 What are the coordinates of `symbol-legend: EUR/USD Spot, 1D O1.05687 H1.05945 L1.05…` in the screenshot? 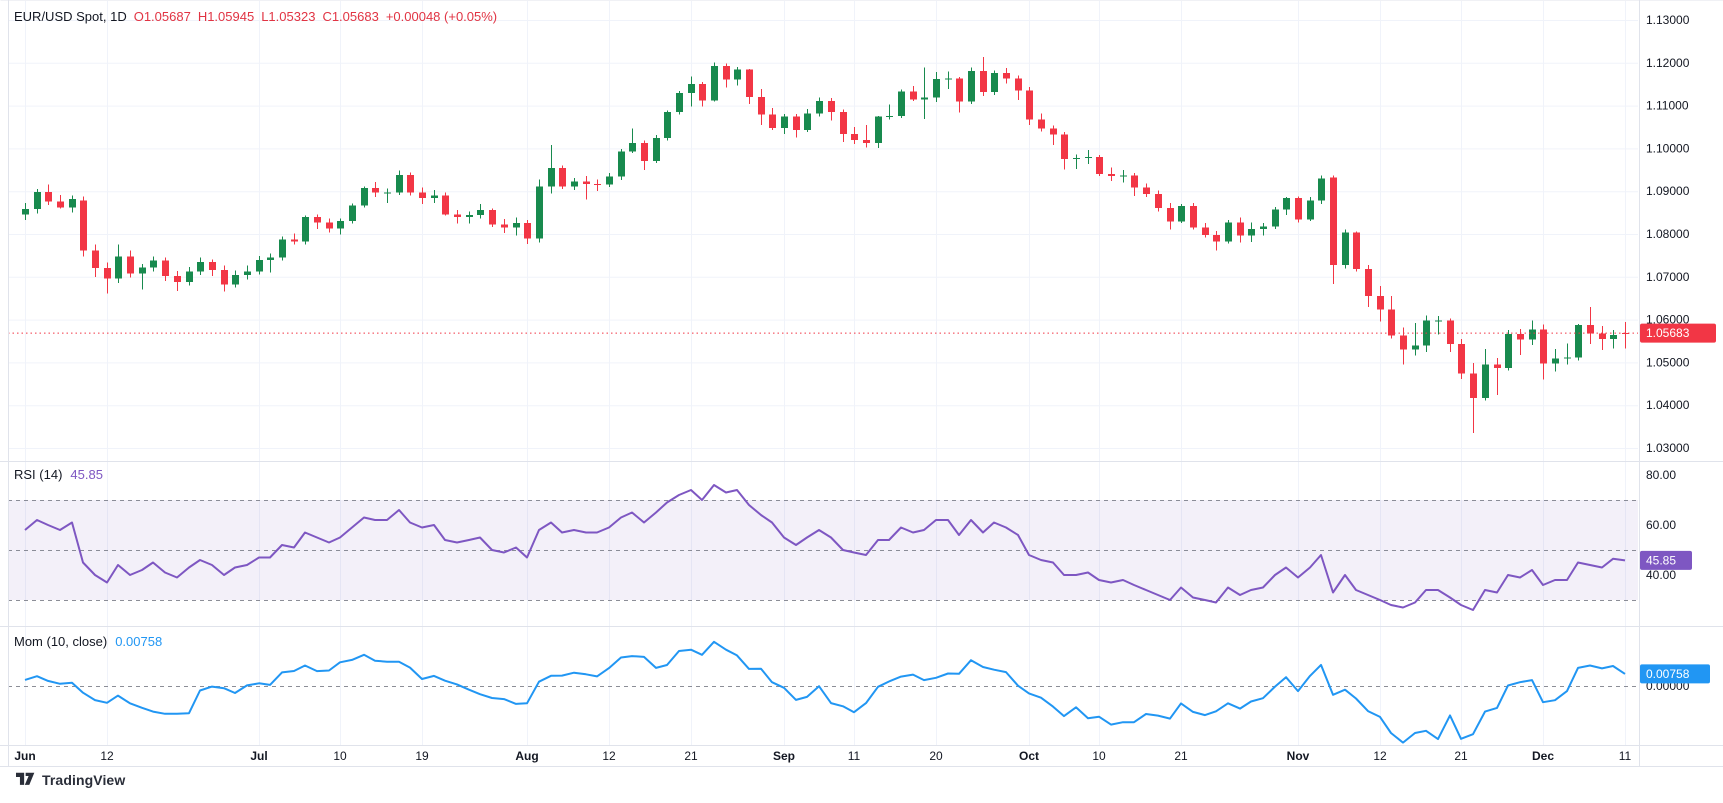 It's located at (255, 17).